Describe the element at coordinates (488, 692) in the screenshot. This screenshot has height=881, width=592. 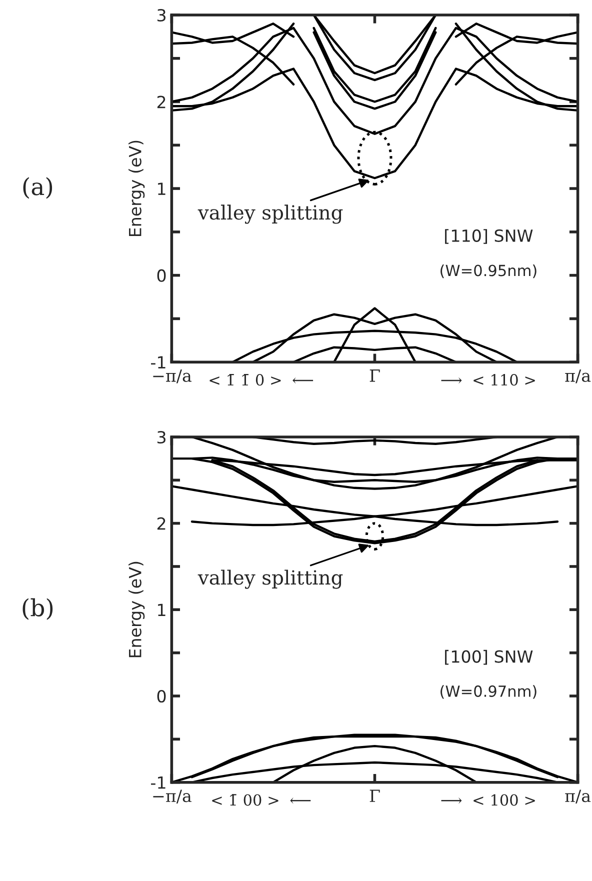
I see `annotation: (W=0.97nm)` at that location.